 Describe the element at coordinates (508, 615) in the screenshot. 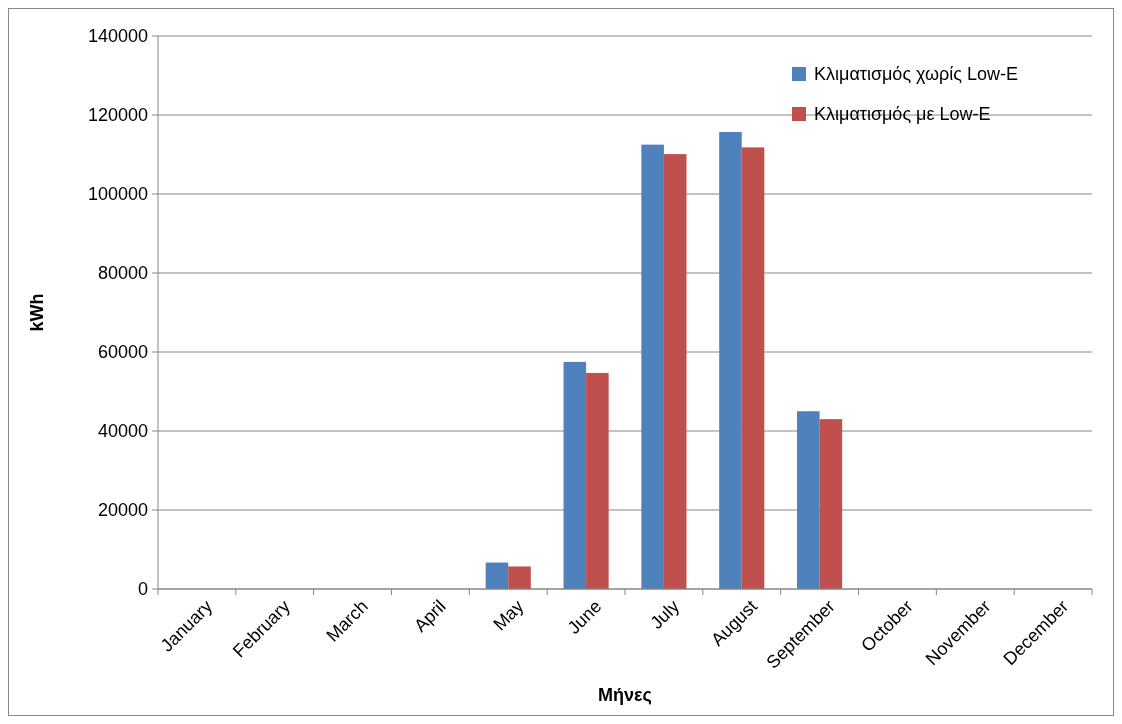

I see `x-tick-label: May` at that location.